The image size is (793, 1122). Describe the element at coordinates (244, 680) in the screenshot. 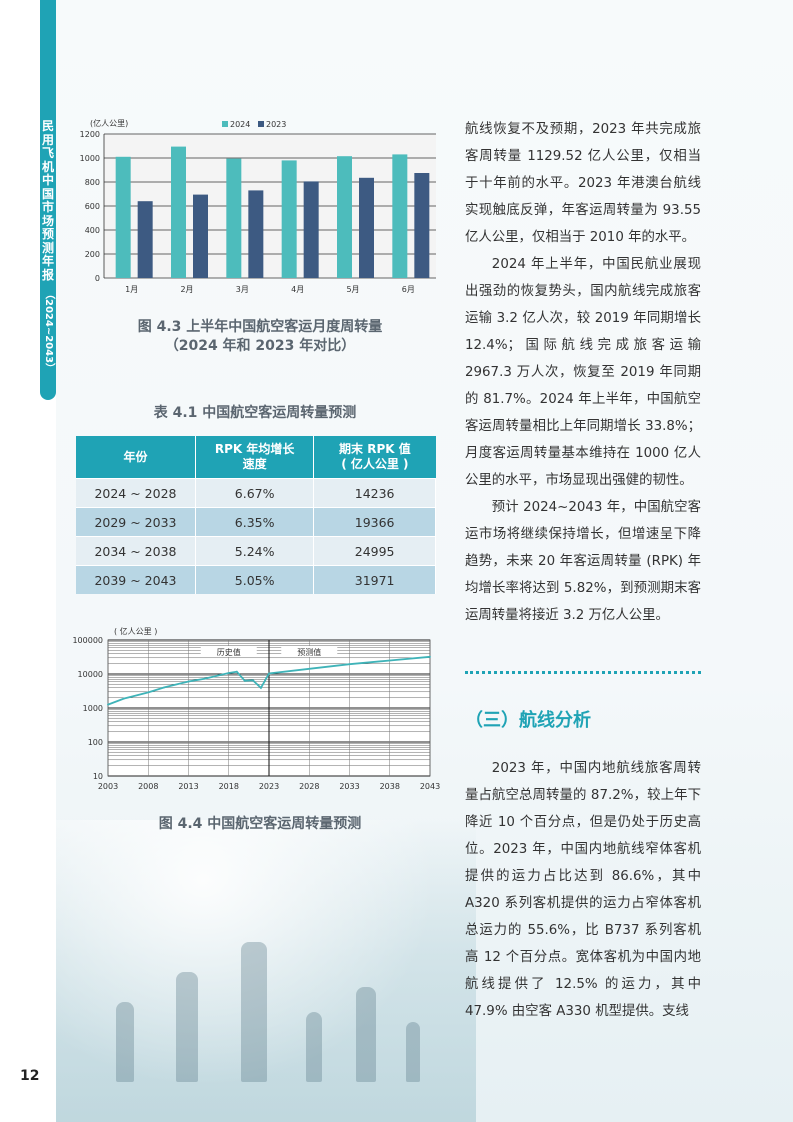

I see `rpk-point-2020` at that location.